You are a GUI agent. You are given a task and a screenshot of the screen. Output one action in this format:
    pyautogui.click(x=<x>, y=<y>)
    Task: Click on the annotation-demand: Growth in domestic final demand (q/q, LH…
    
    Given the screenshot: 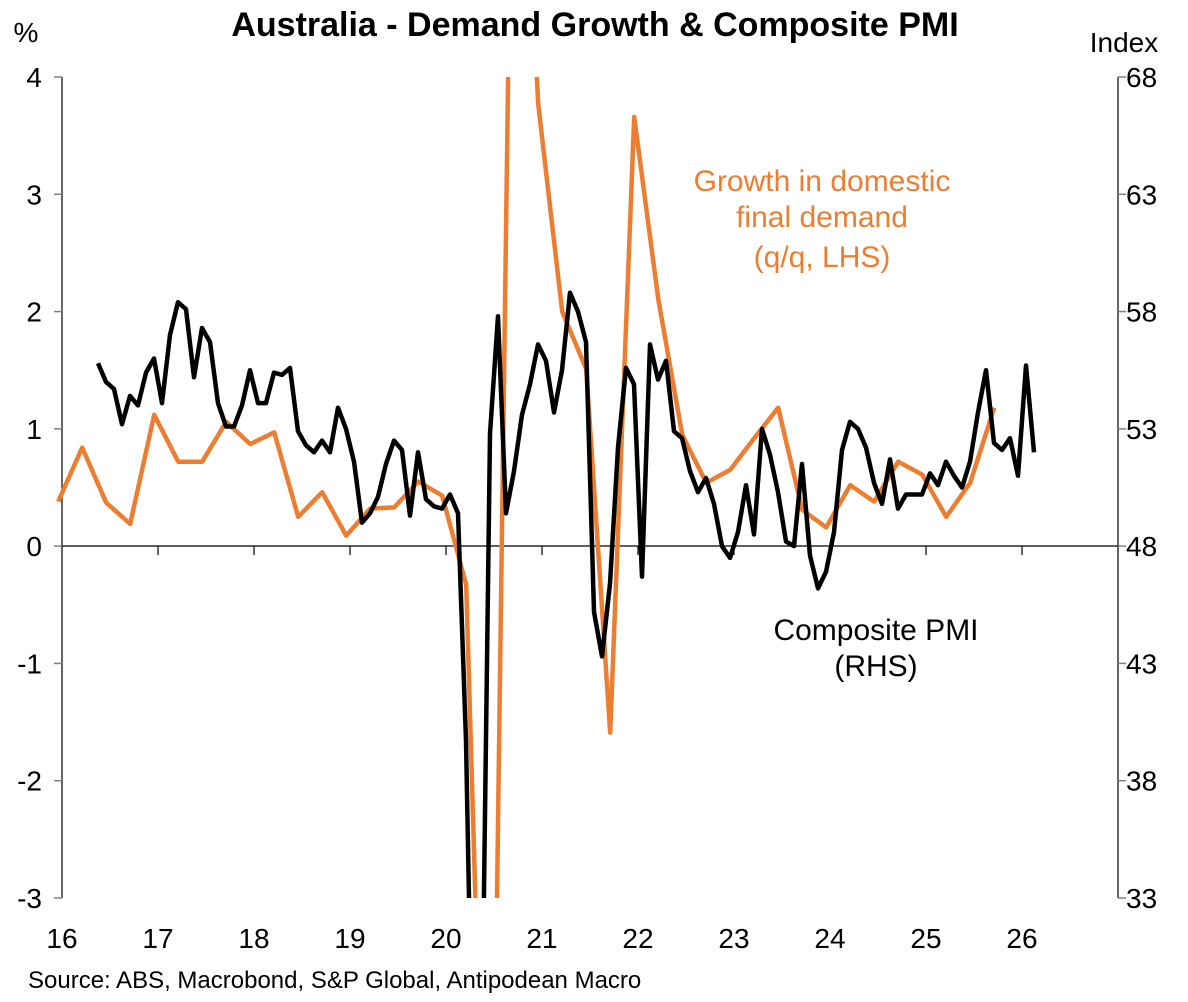 What is the action you would take?
    pyautogui.click(x=822, y=219)
    